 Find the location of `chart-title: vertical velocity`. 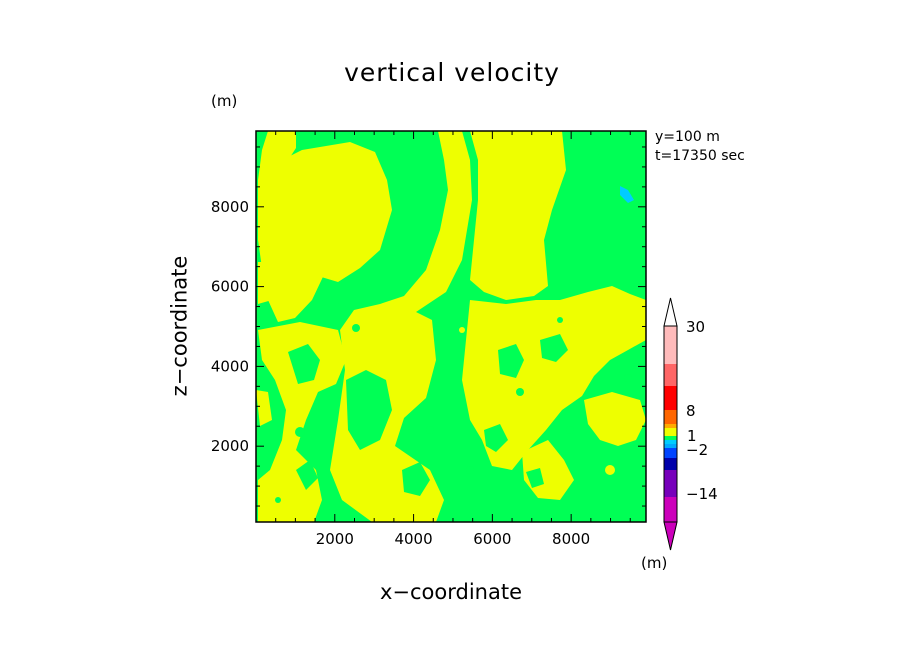

chart-title: vertical velocity is located at coordinates (452, 72).